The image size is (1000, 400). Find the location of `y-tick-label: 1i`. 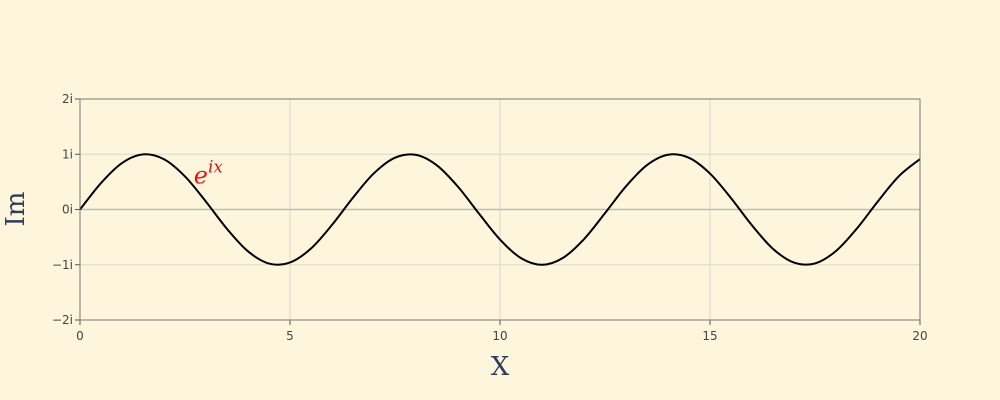

y-tick-label: 1i is located at coordinates (67, 154).